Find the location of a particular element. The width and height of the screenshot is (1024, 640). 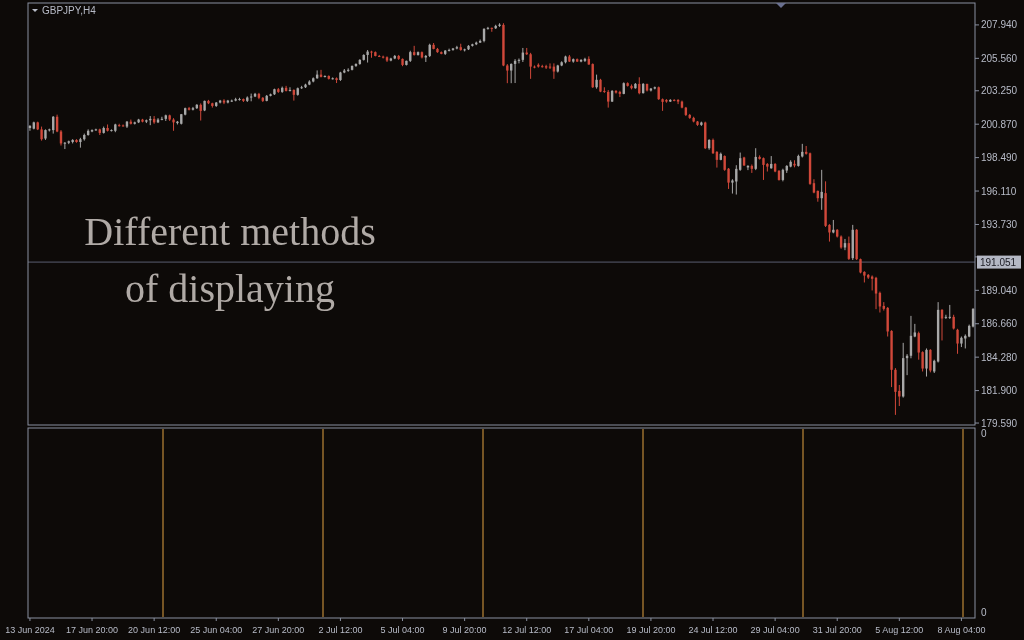

y-tick-label: 181.900 is located at coordinates (999, 391).